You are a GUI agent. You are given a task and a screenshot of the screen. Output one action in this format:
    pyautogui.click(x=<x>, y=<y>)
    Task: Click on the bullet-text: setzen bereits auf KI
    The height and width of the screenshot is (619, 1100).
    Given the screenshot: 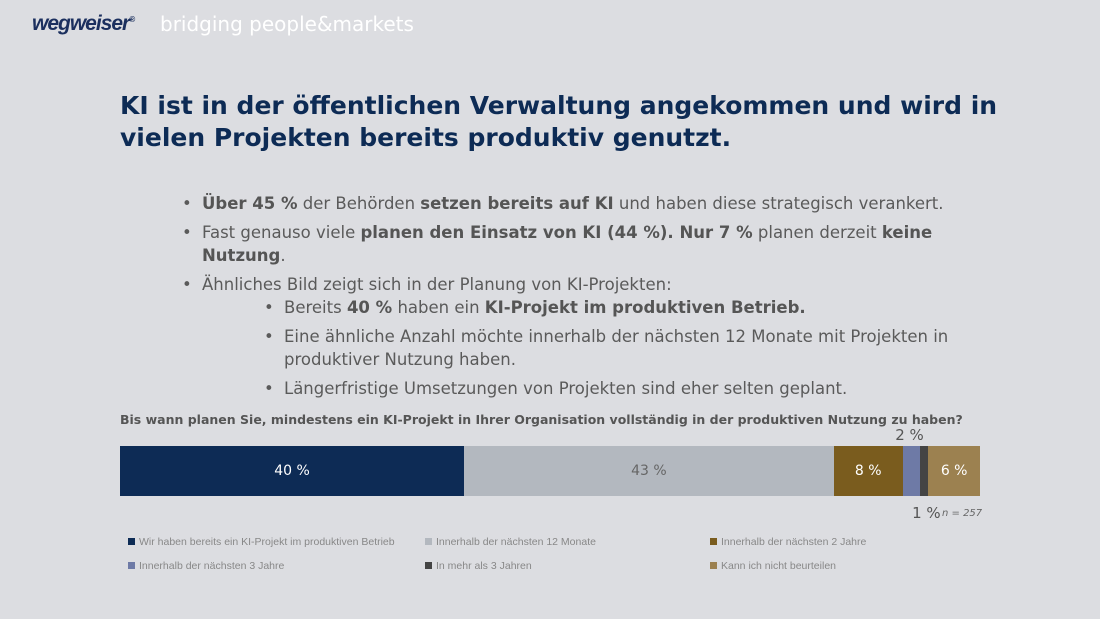 What is the action you would take?
    pyautogui.click(x=517, y=203)
    